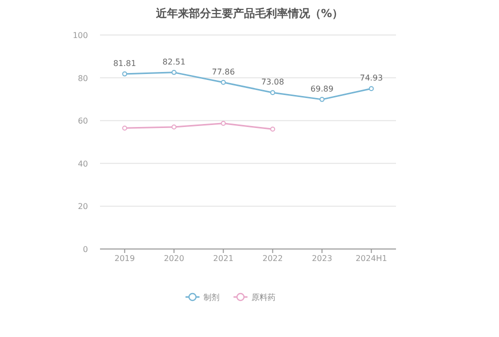 This screenshot has height=337, width=499. What do you see at coordinates (249, 13) in the screenshot?
I see `chart-title: 近年来部分主要产品毛利率情况（%）` at bounding box center [249, 13].